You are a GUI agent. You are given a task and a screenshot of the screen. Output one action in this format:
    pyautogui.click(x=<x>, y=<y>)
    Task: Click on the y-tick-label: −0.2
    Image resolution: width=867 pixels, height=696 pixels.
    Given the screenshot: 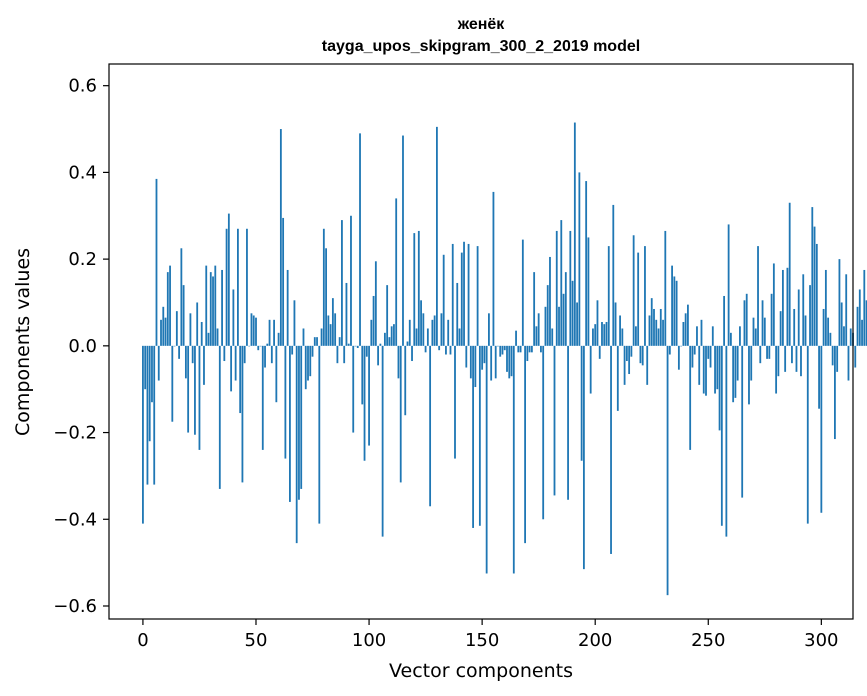 What is the action you would take?
    pyautogui.click(x=75, y=433)
    